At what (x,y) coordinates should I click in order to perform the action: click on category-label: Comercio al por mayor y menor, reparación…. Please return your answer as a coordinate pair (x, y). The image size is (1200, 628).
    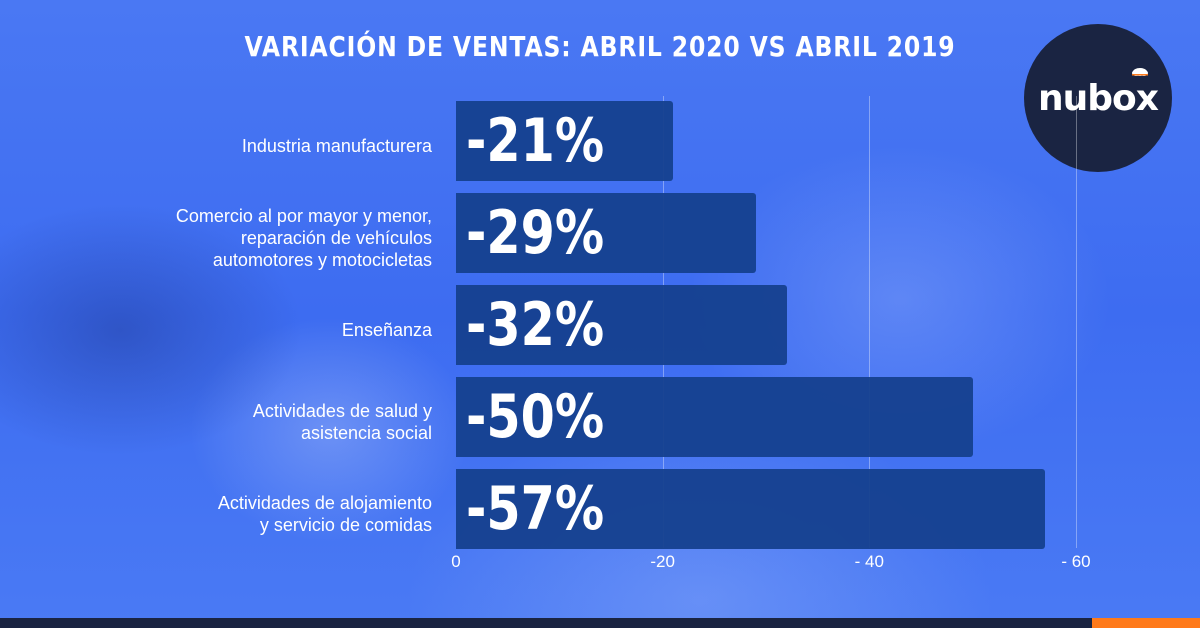
    Looking at the image, I should click on (246, 238).